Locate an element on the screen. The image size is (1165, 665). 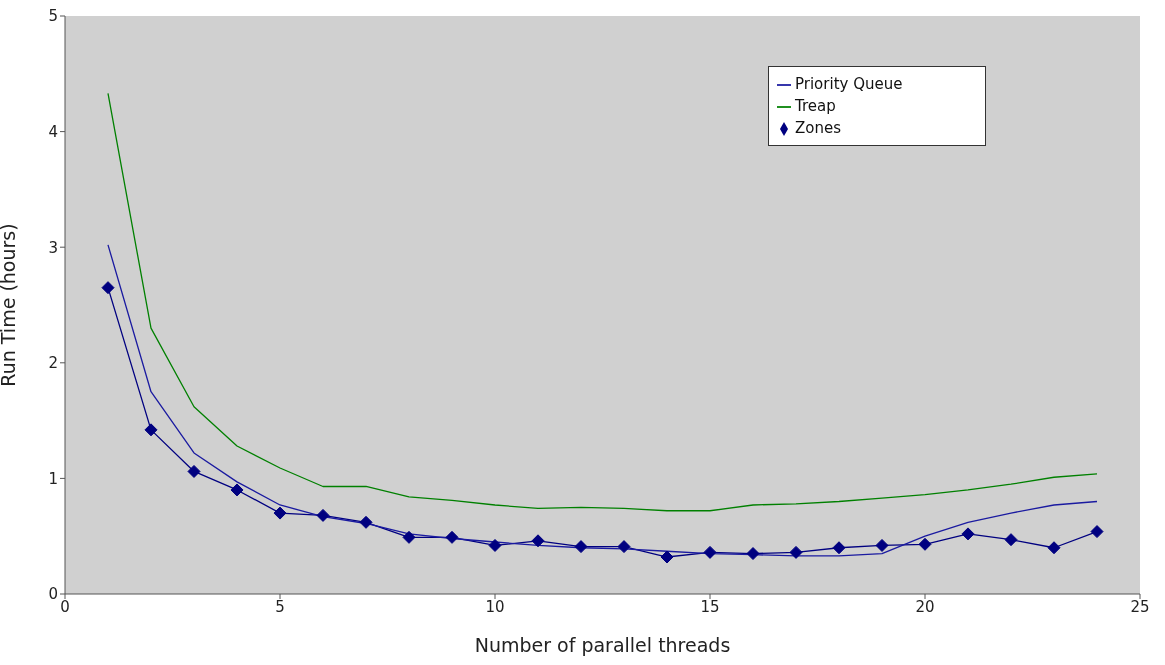
y-tick-label: 2 is located at coordinates (53, 363).